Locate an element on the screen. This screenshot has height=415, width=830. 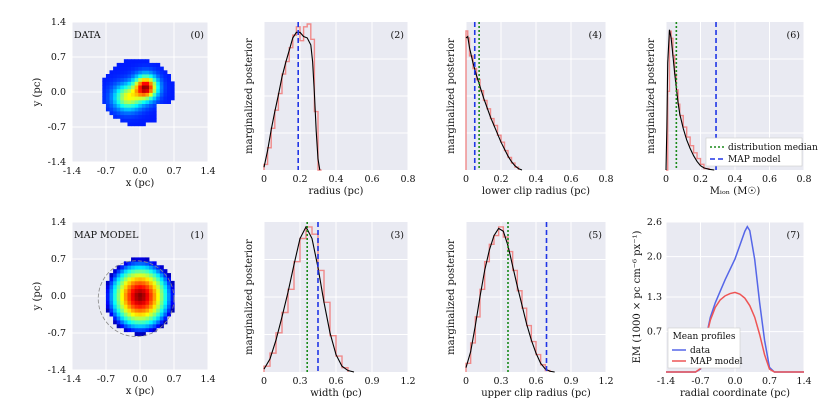
p0-panel-label: (0) is located at coordinates (197, 35).